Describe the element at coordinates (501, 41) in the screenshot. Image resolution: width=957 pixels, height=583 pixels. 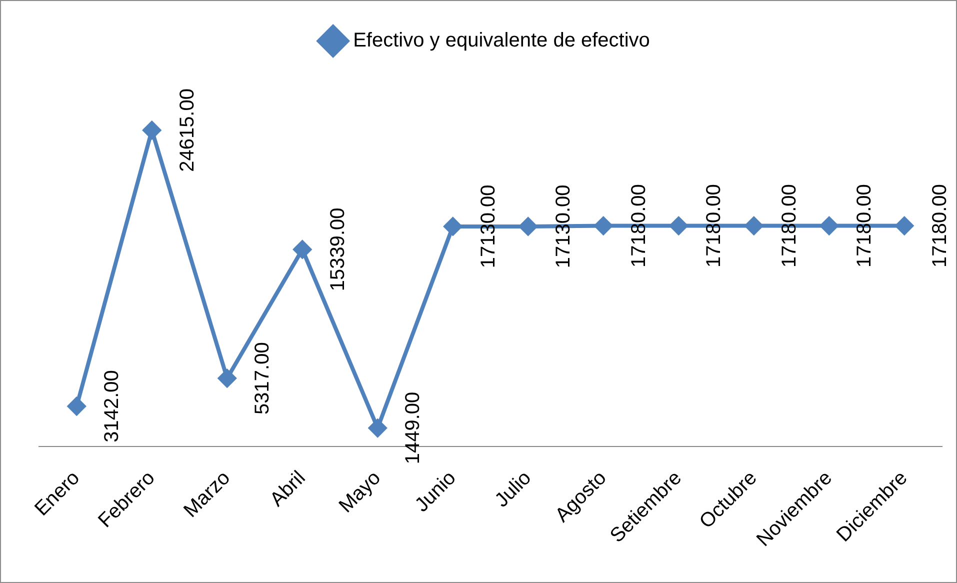
I see `legend-label: Efectivo y equivalente de efectivo` at that location.